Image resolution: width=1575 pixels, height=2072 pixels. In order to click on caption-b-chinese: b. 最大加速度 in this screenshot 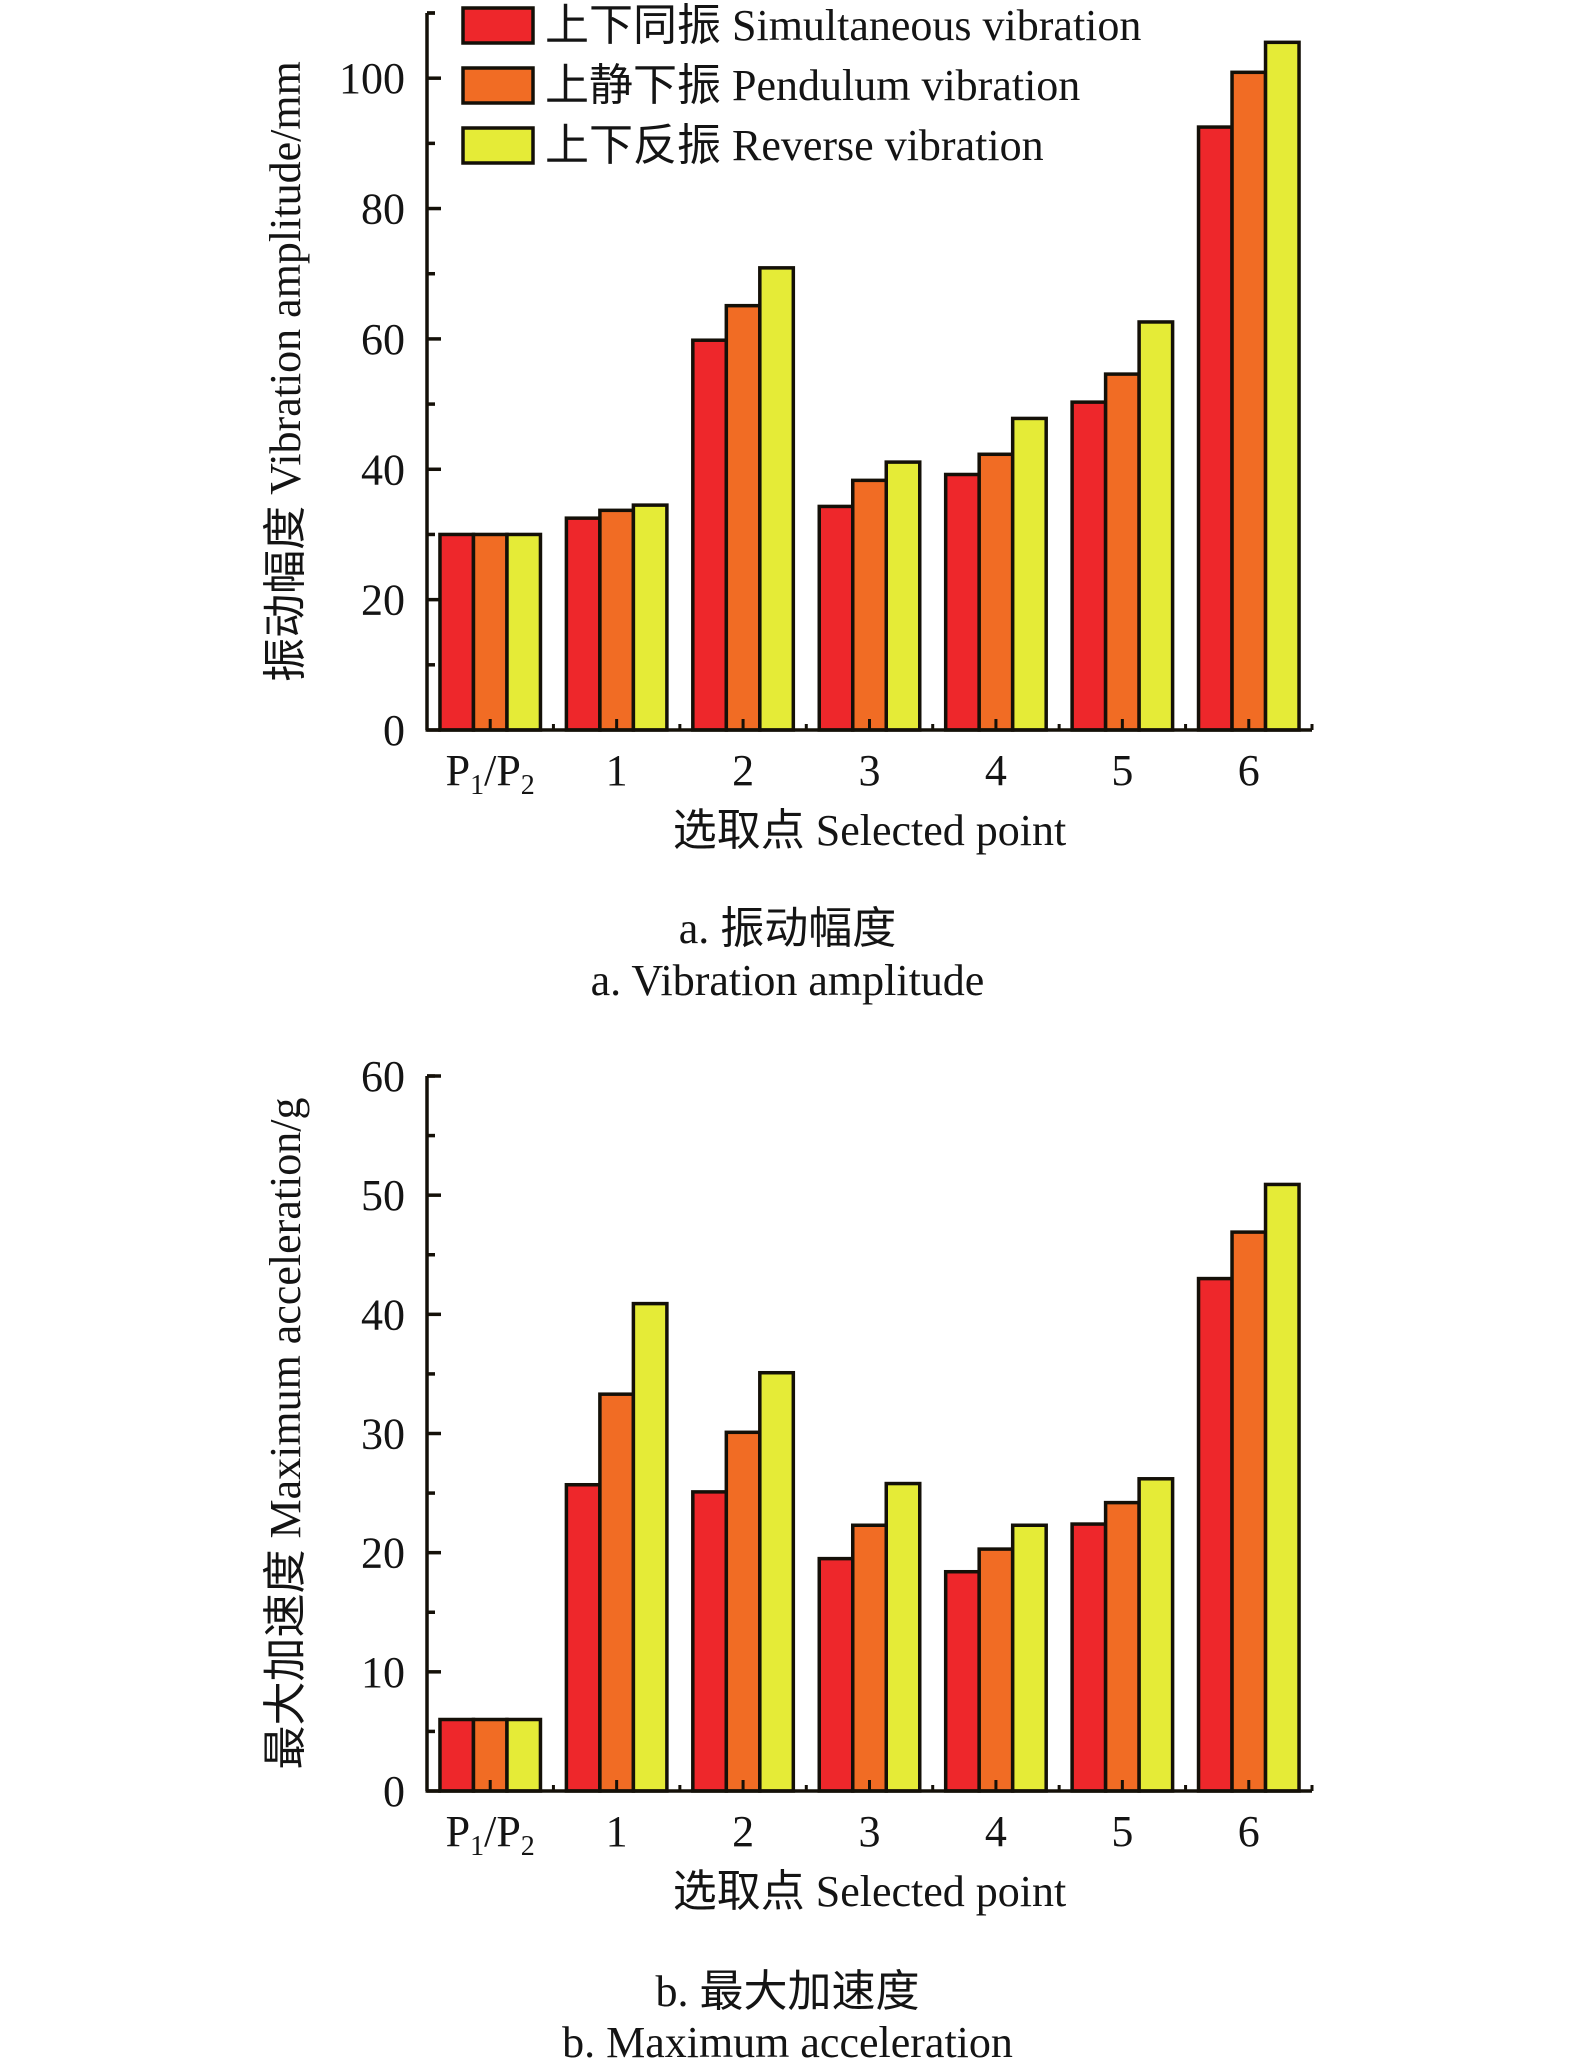, I will do `click(787, 1991)`.